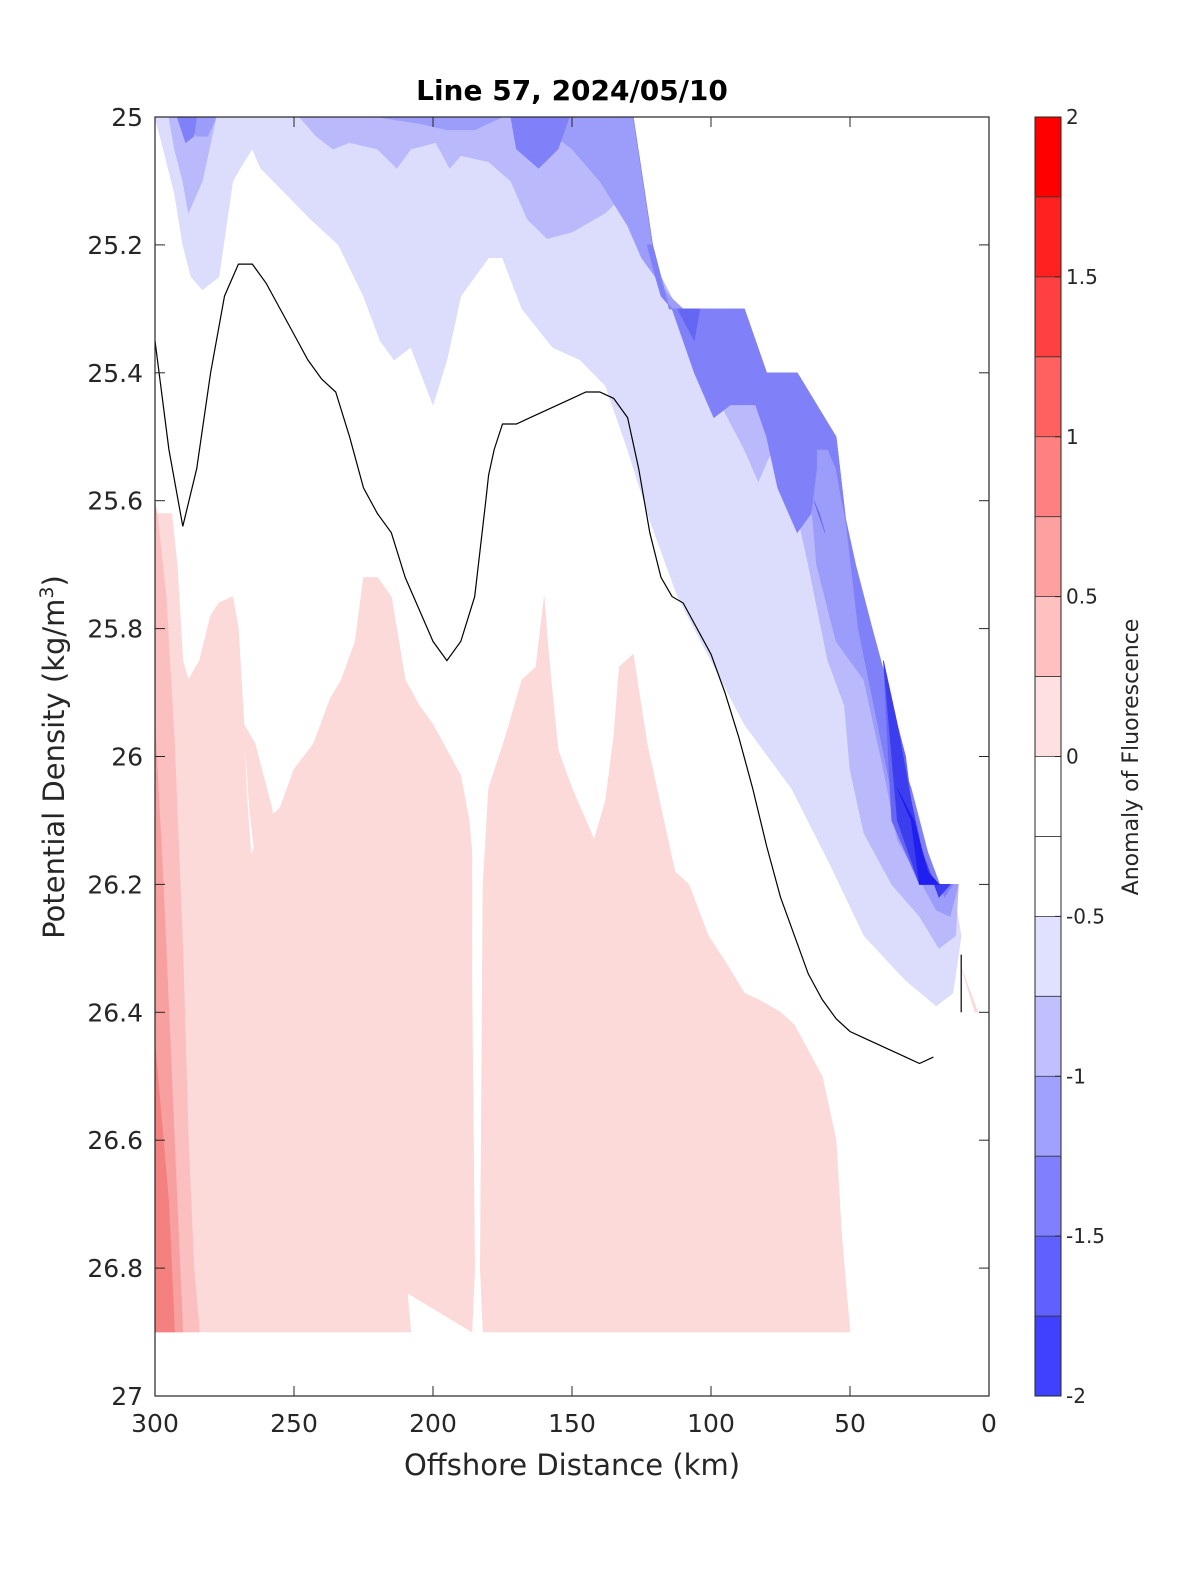 This screenshot has height=1575, width=1200. What do you see at coordinates (115, 245) in the screenshot?
I see `y-tick-label: 25.2` at bounding box center [115, 245].